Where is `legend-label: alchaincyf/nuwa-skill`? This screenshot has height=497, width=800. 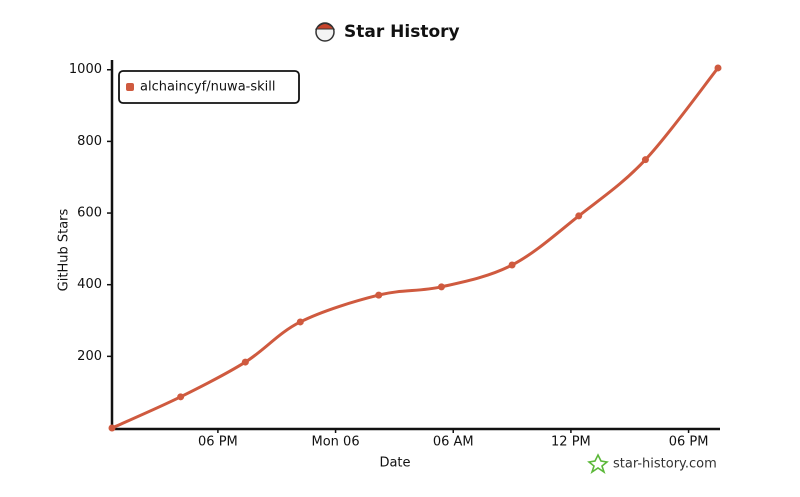 legend-label: alchaincyf/nuwa-skill is located at coordinates (207, 87).